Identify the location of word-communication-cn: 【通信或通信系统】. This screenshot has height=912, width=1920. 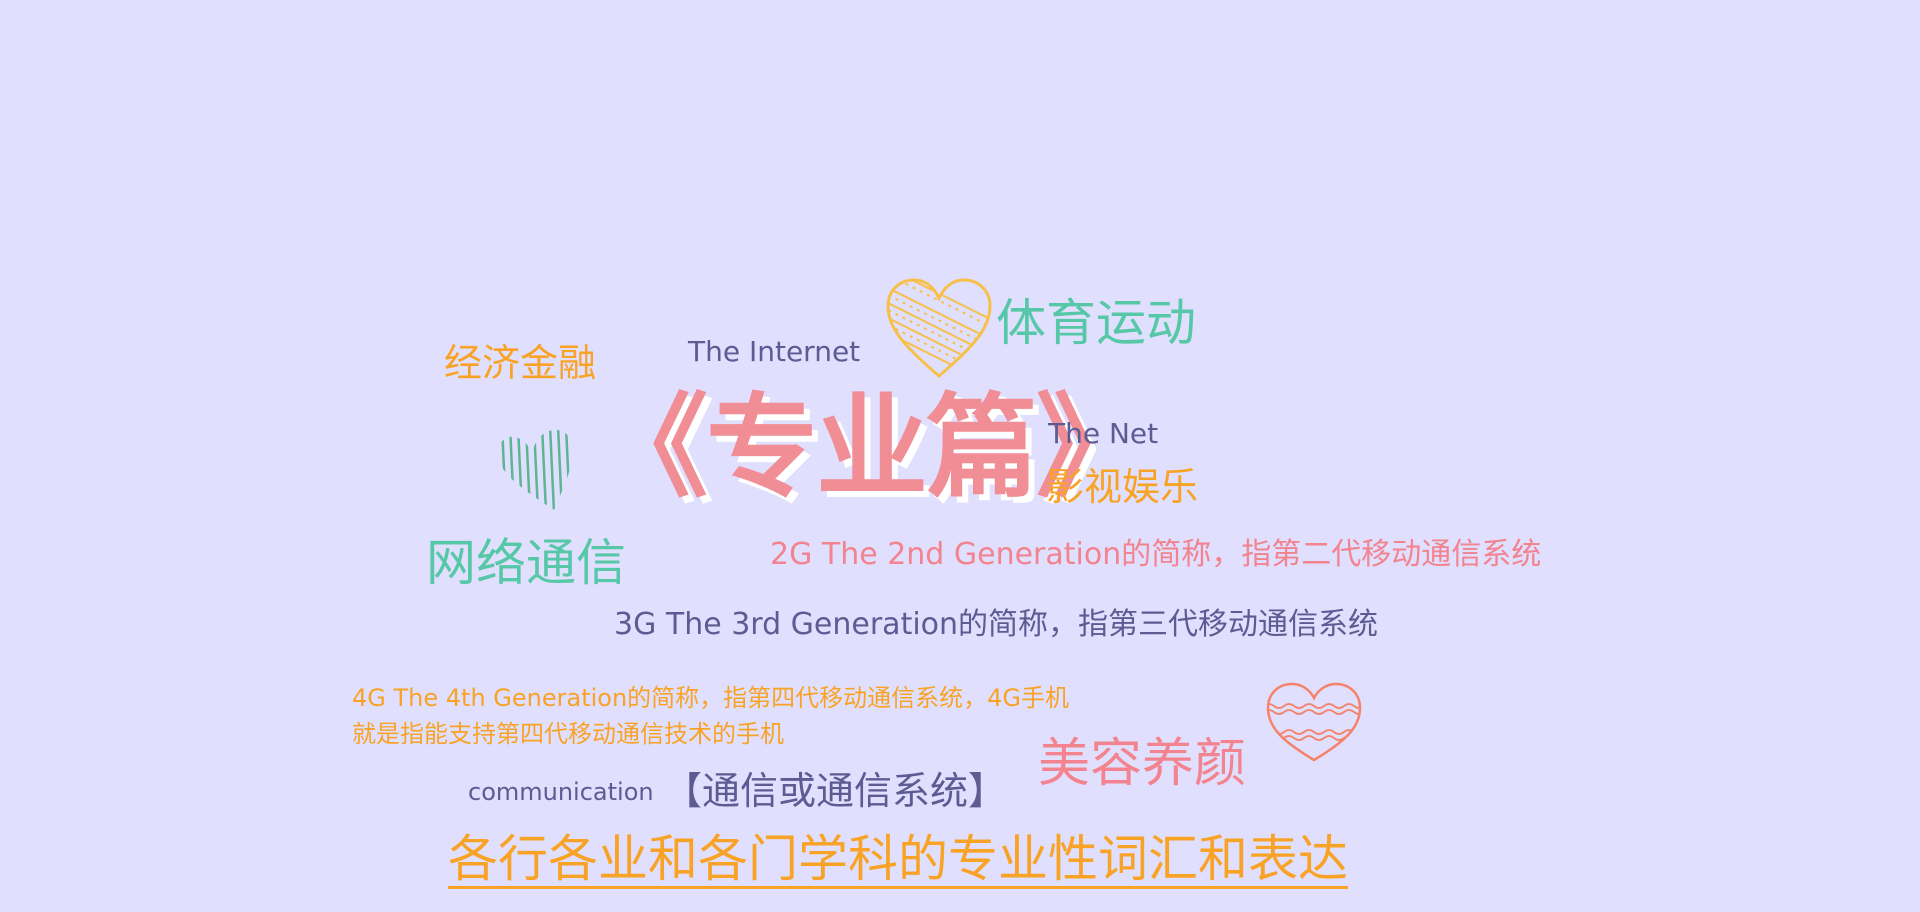
(835, 791).